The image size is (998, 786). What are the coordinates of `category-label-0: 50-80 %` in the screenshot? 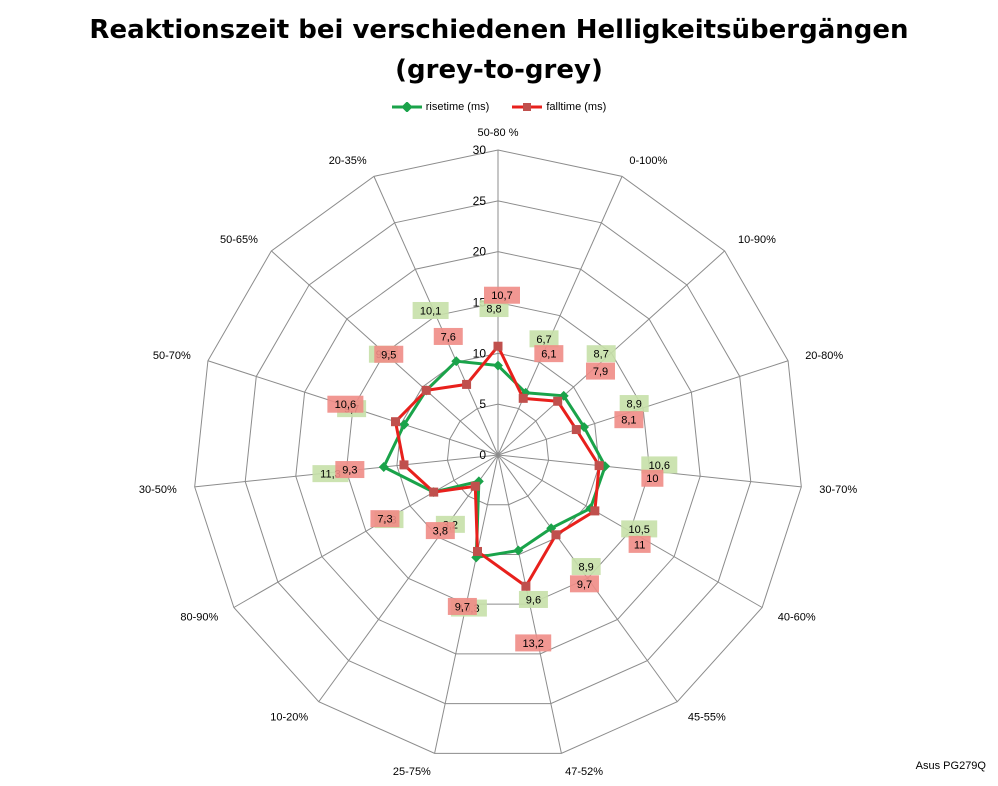 It's located at (498, 133).